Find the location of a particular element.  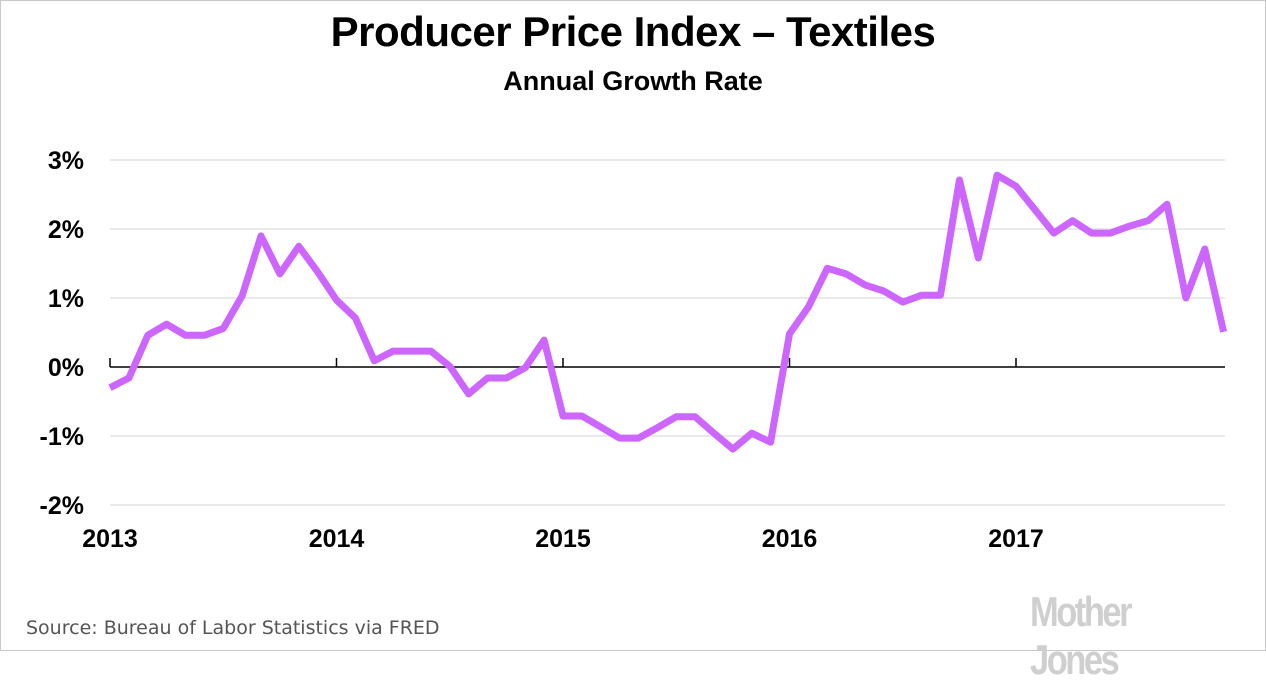

x-tick-label: 2017 is located at coordinates (1016, 539).